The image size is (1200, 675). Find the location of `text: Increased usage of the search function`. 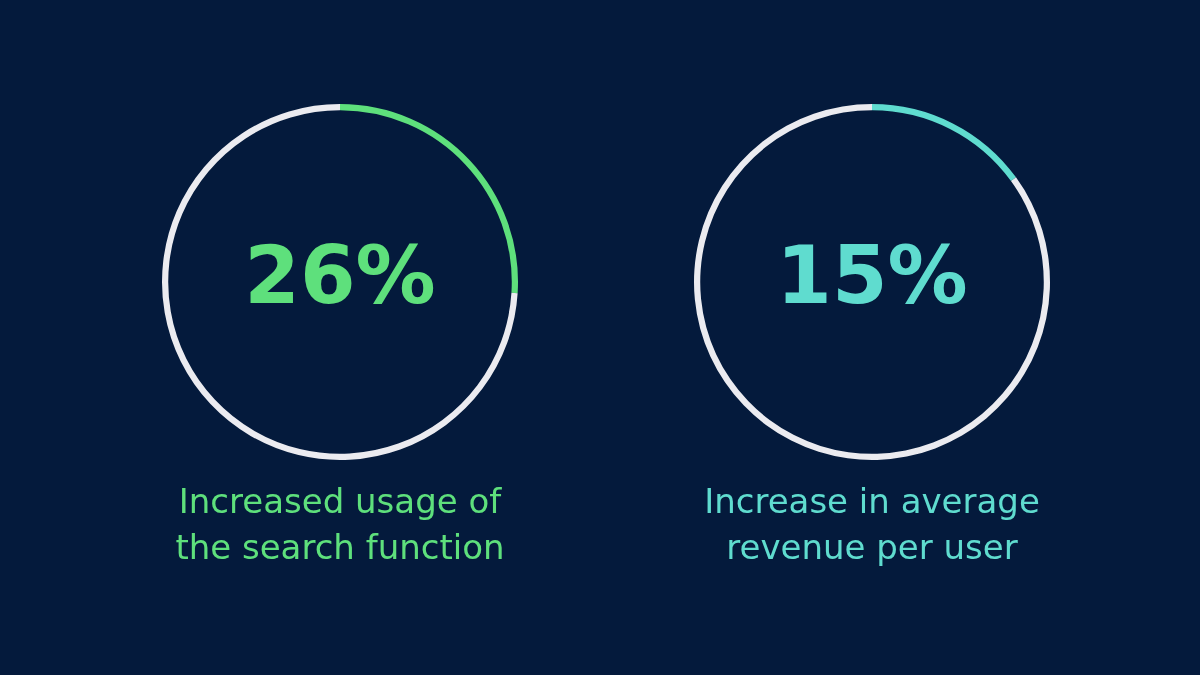

text: Increased usage of the search function is located at coordinates (340, 524).